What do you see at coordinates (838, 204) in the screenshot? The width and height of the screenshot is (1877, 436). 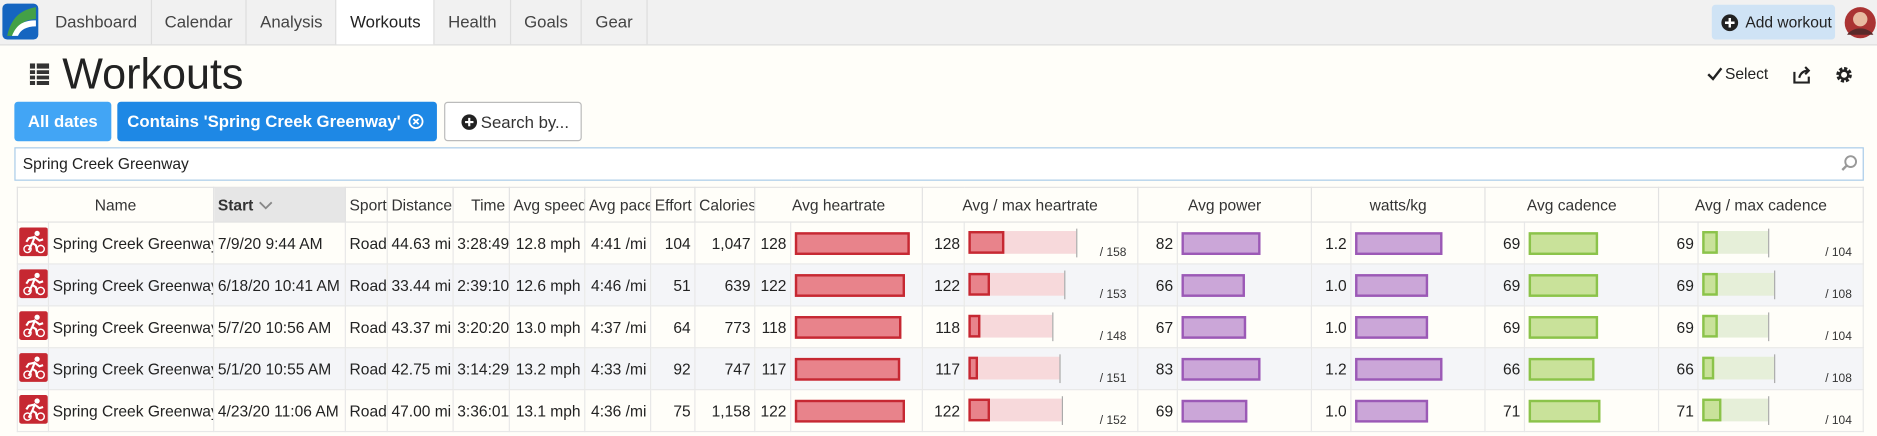 I see `column-header: Avg heartrate` at bounding box center [838, 204].